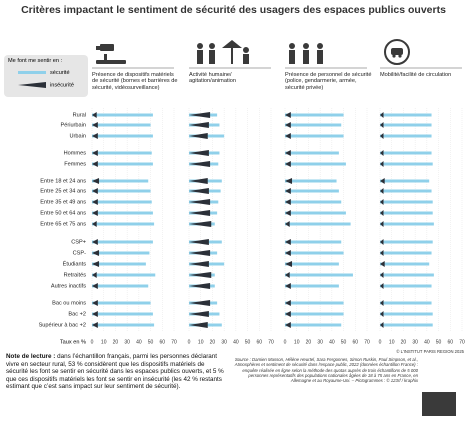 The height and width of the screenshot is (426, 467). Describe the element at coordinates (430, 351) in the screenshot. I see `copyright: © L’INSTITUT PARIS REGION 2025` at that location.